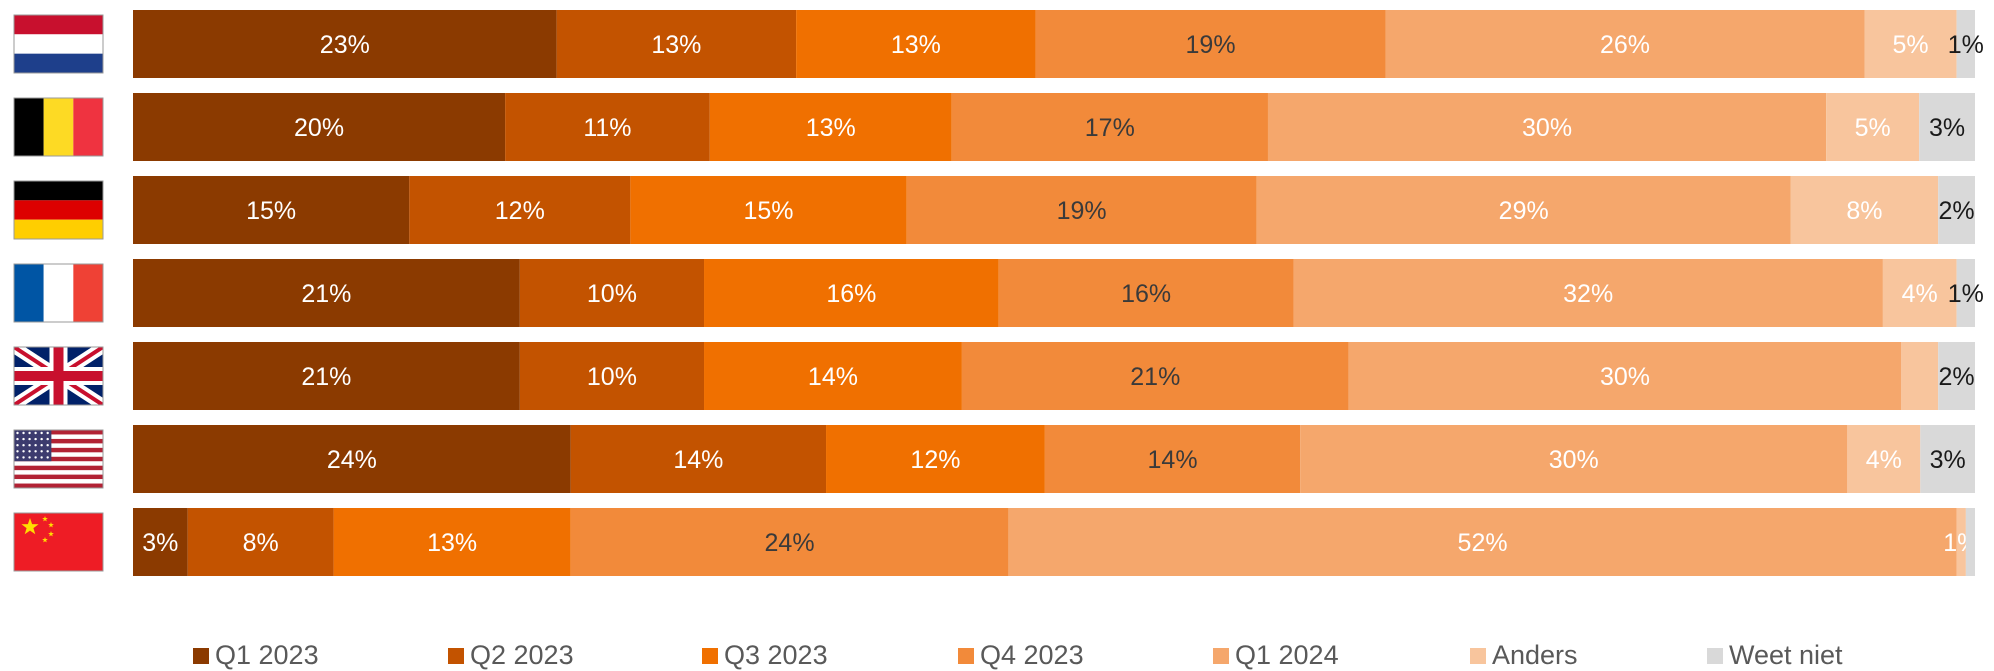 The width and height of the screenshot is (1994, 671). I want to click on legend-item: Anders, so click(1524, 655).